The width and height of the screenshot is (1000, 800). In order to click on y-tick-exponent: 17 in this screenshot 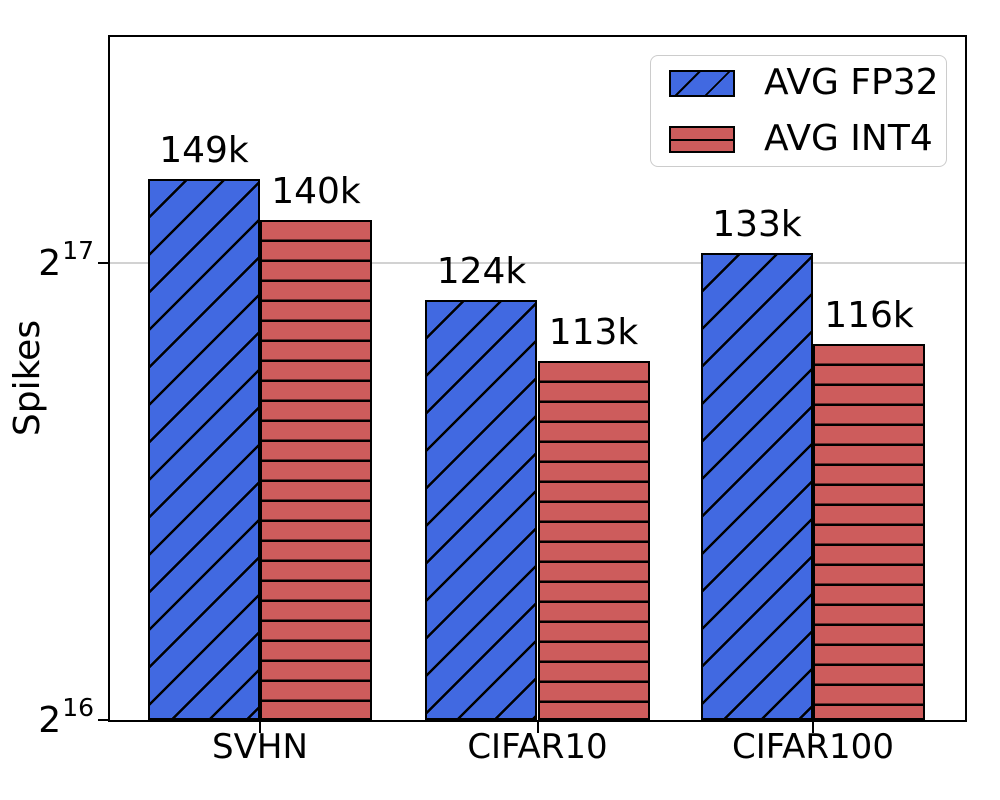, I will do `click(78, 250)`.